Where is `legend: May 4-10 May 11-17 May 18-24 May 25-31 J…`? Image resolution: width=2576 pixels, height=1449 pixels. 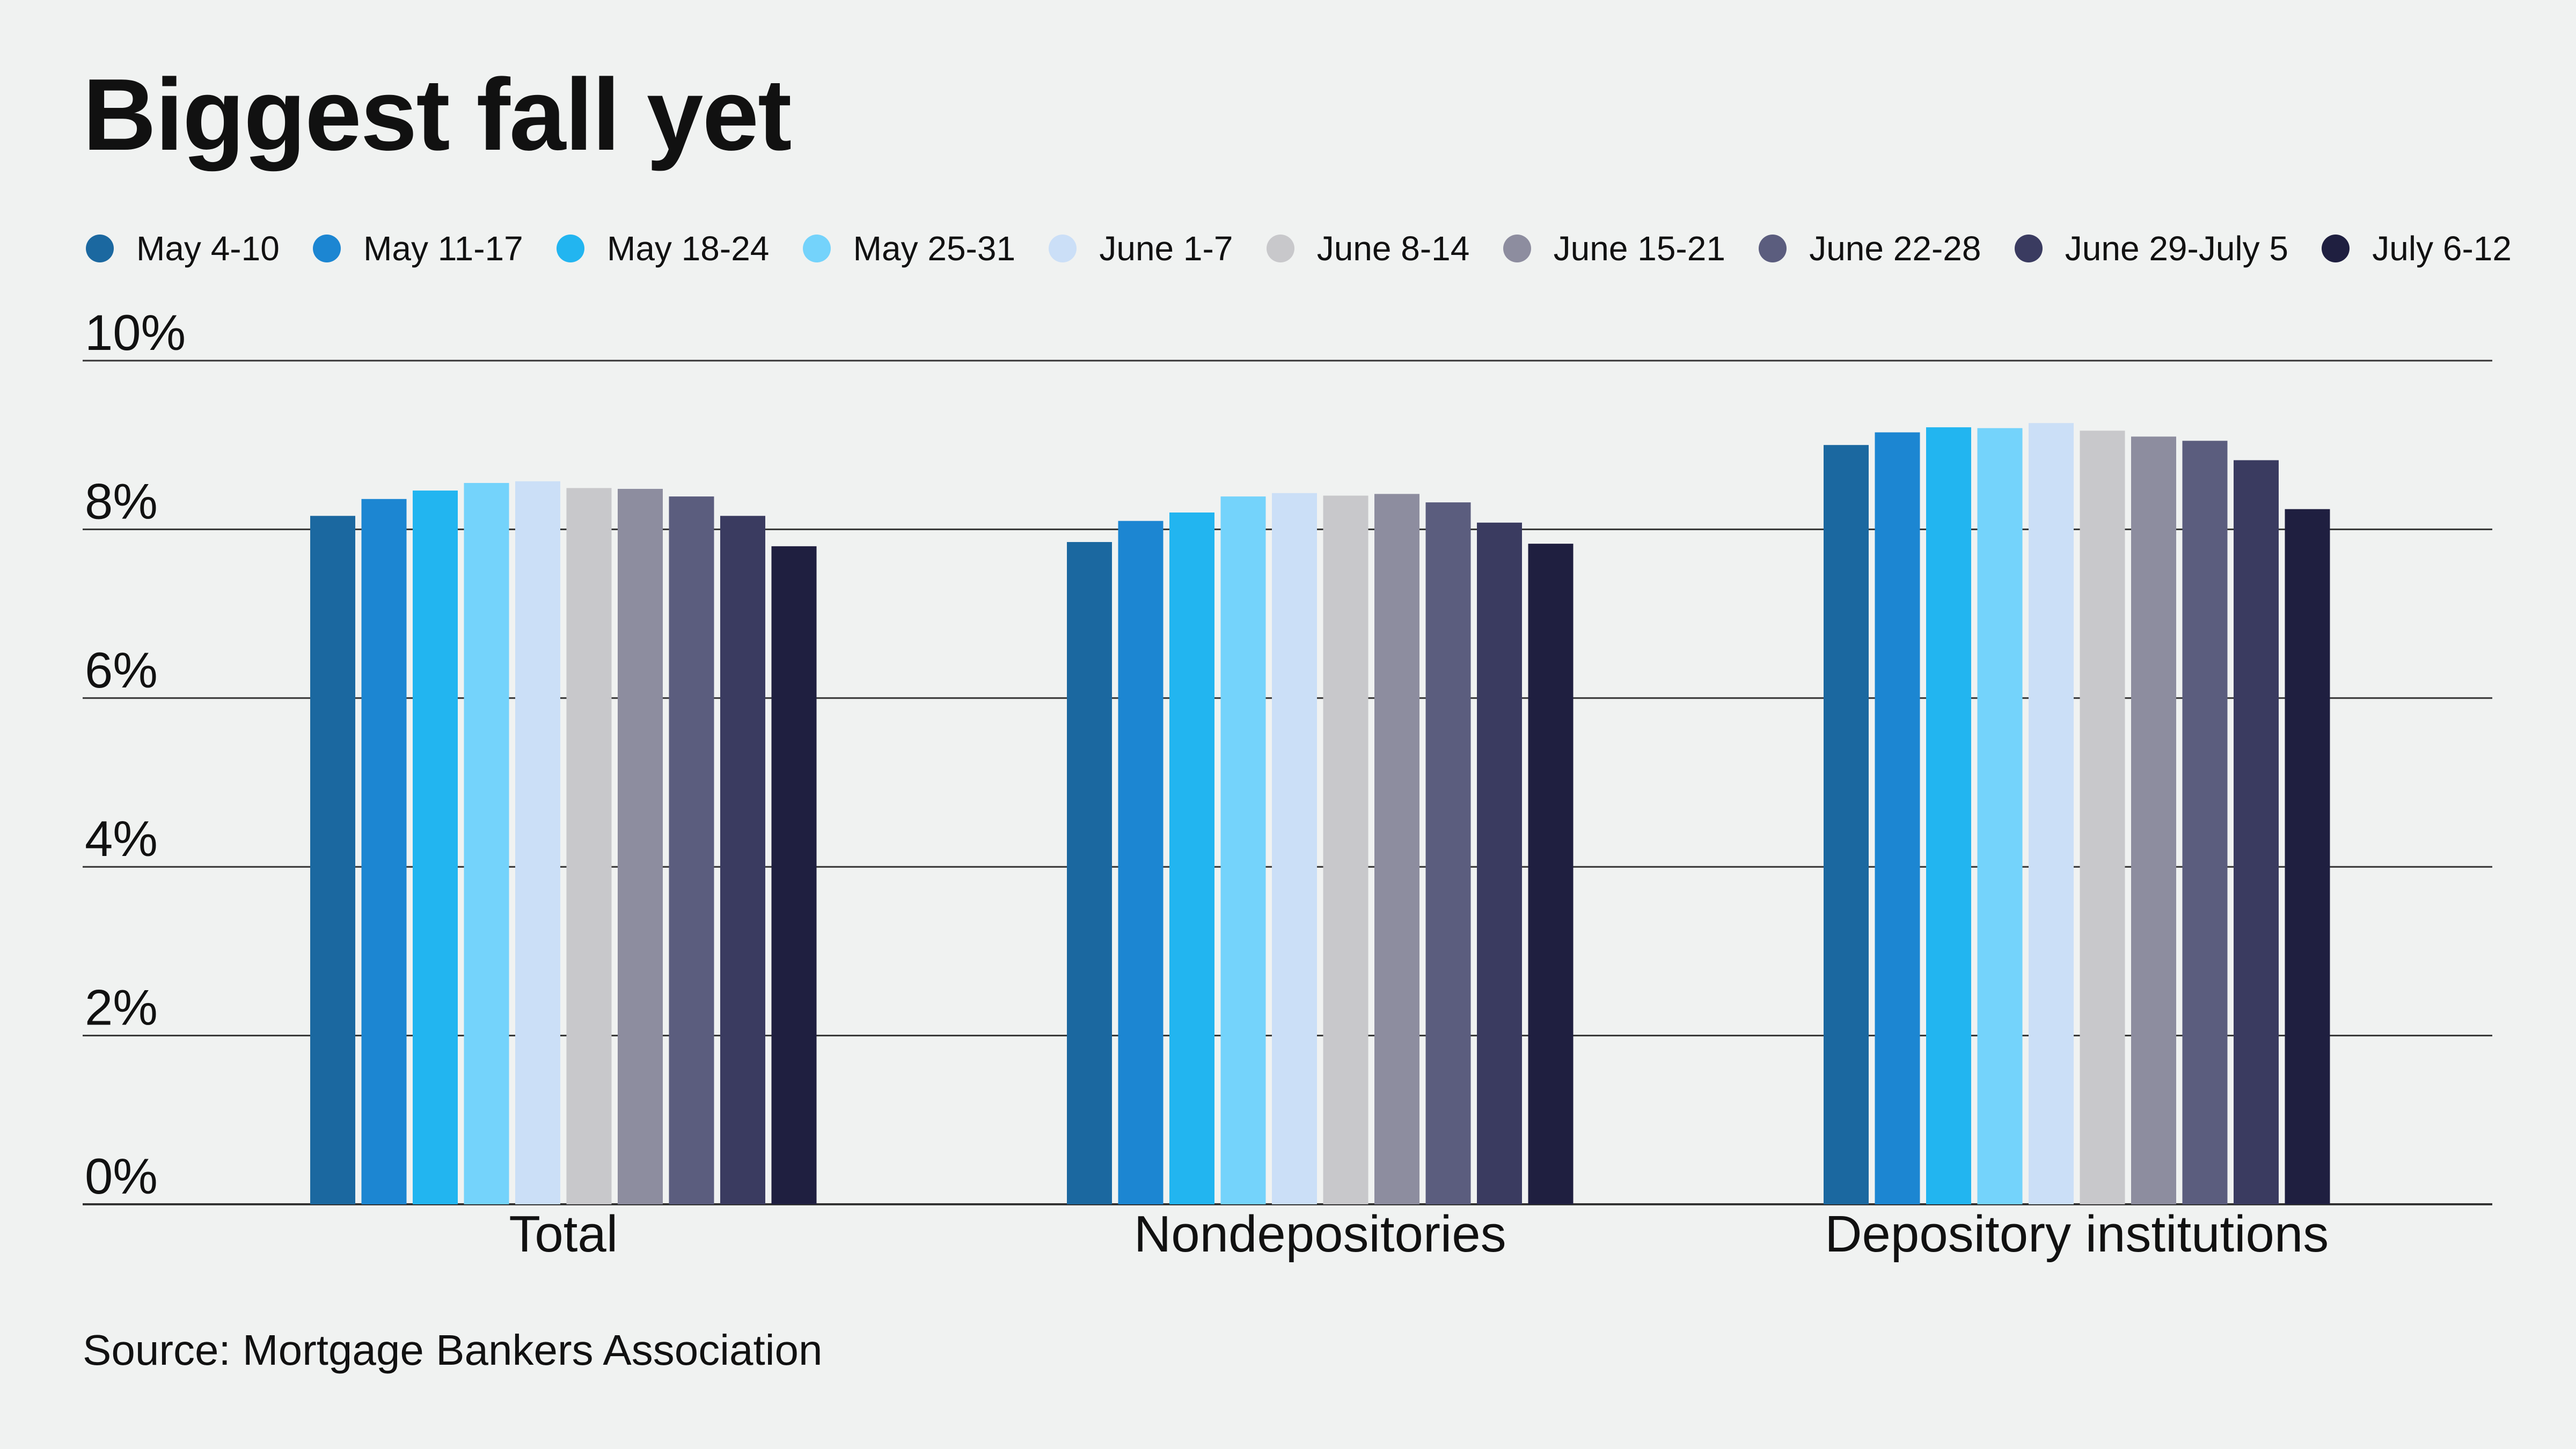
legend: May 4-10 May 11-17 May 18-24 May 25-31 J… is located at coordinates (1299, 248).